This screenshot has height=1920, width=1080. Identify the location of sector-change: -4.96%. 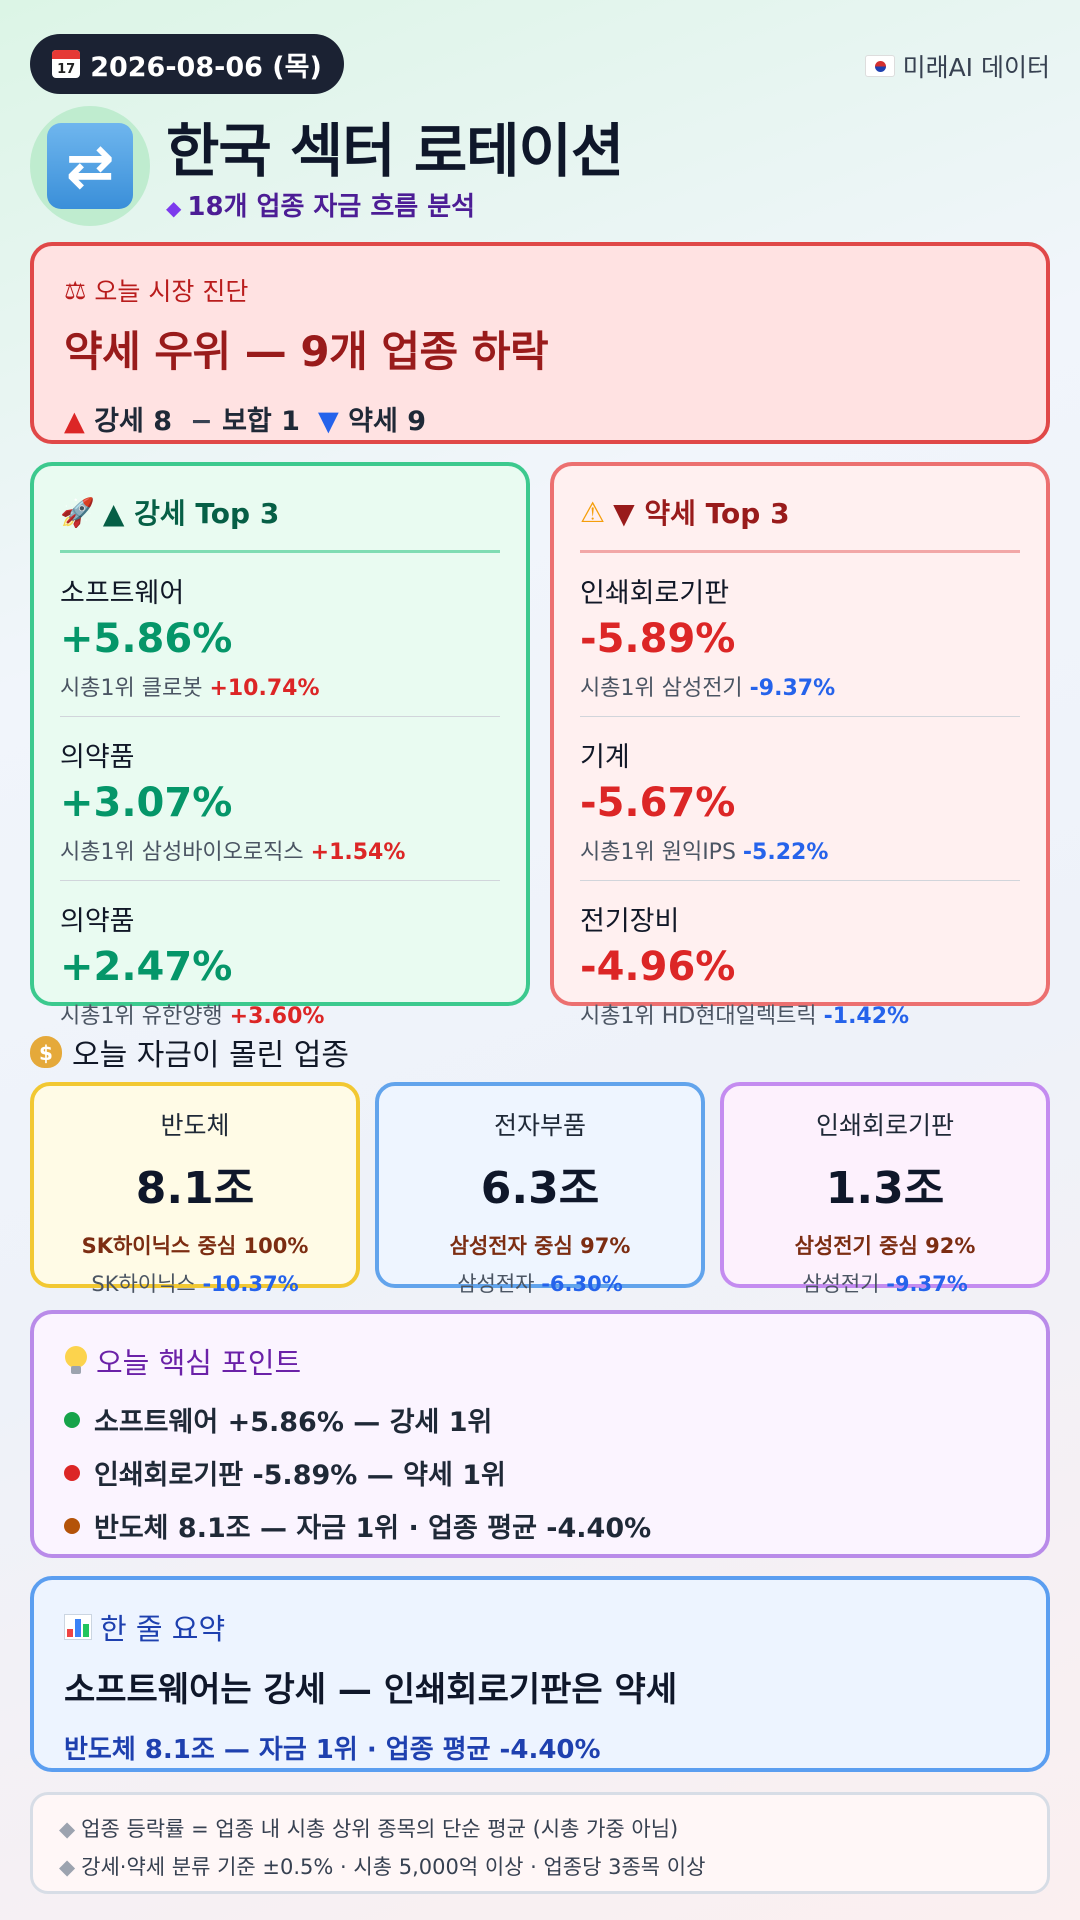
(658, 967).